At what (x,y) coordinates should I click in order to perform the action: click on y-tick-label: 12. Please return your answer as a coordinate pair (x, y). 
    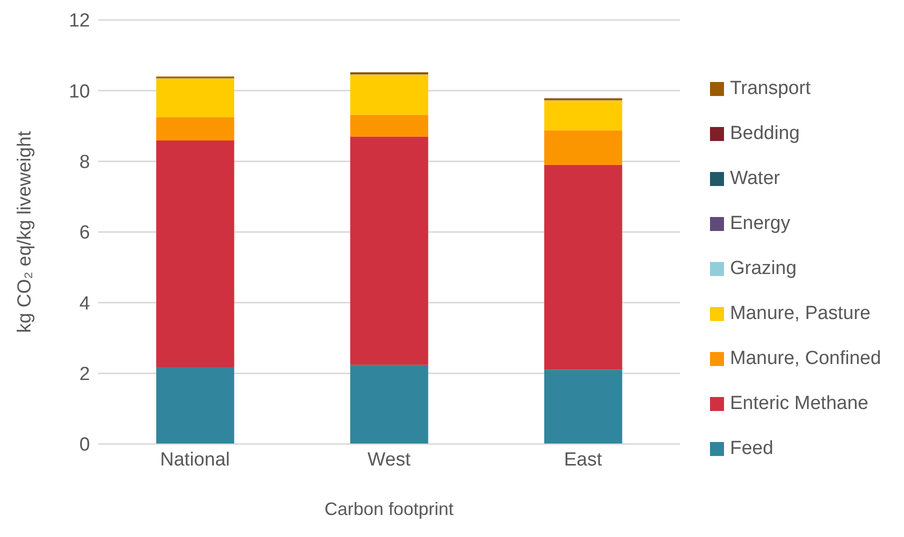
    Looking at the image, I should click on (79, 21).